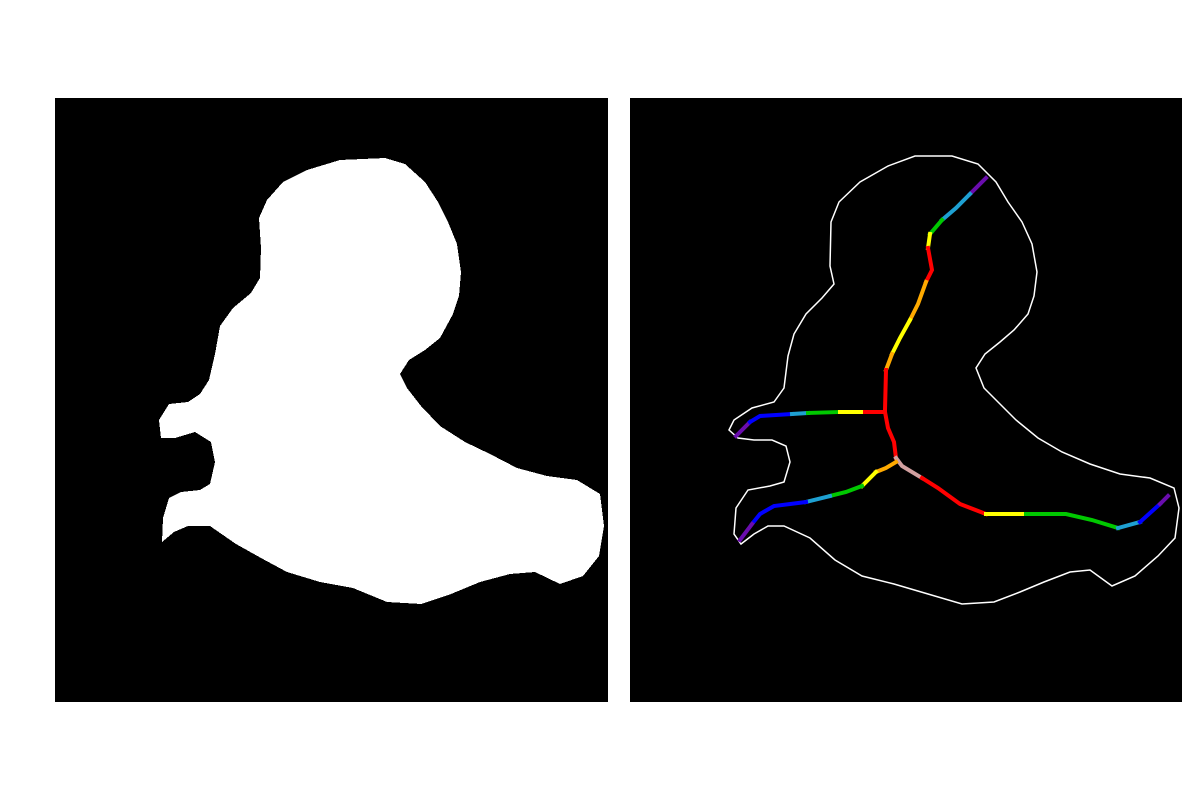 The image size is (1200, 800). What do you see at coordinates (886, 467) in the screenshot?
I see `skeleton-branch-left-lower` at bounding box center [886, 467].